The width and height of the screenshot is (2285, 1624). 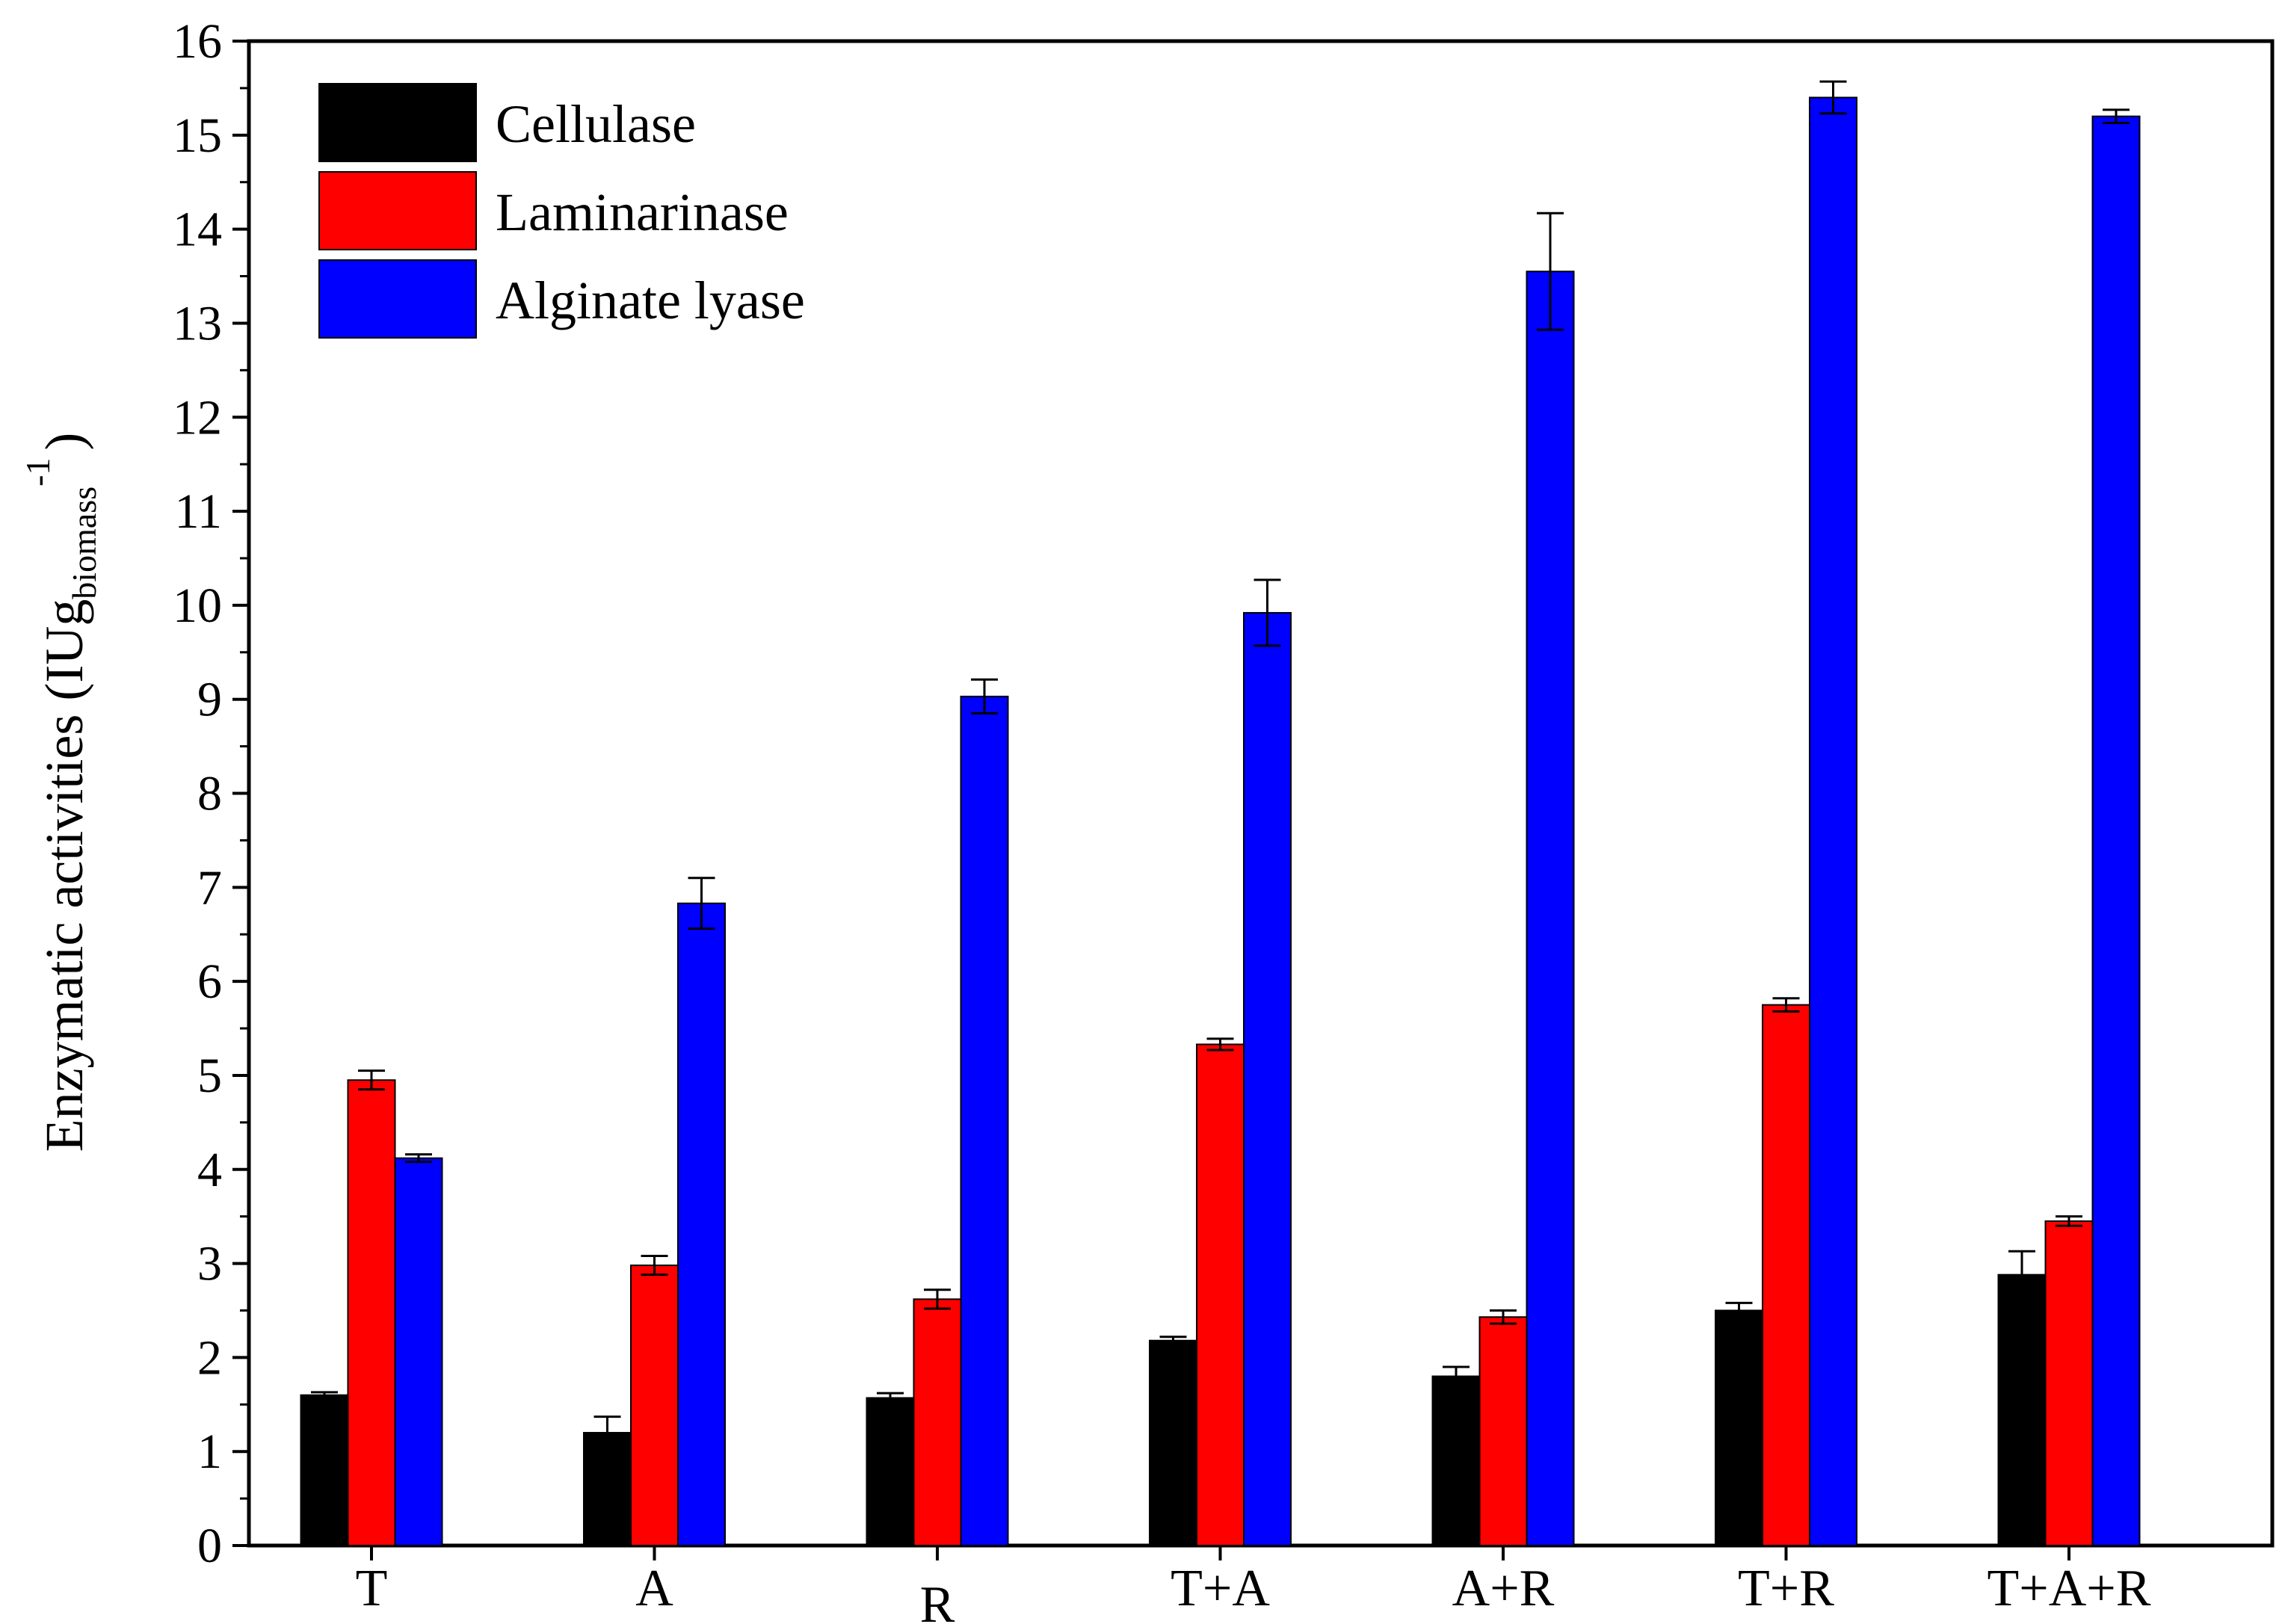 What do you see at coordinates (209, 1264) in the screenshot?
I see `y-tick-label: 3` at bounding box center [209, 1264].